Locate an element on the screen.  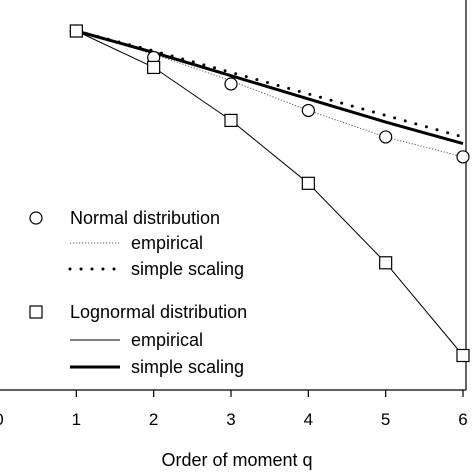
x-tick-label: 6 is located at coordinates (462, 419).